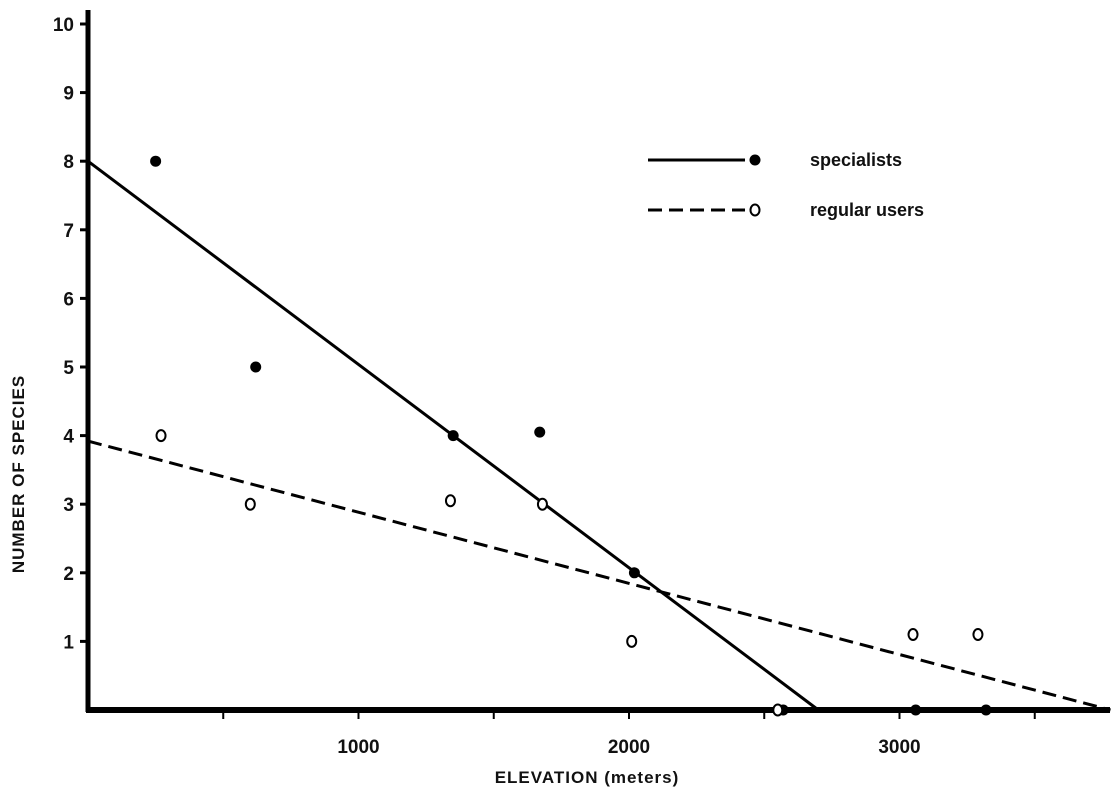 Image resolution: width=1116 pixels, height=794 pixels. What do you see at coordinates (63, 25) in the screenshot?
I see `y-tick-label: 10` at bounding box center [63, 25].